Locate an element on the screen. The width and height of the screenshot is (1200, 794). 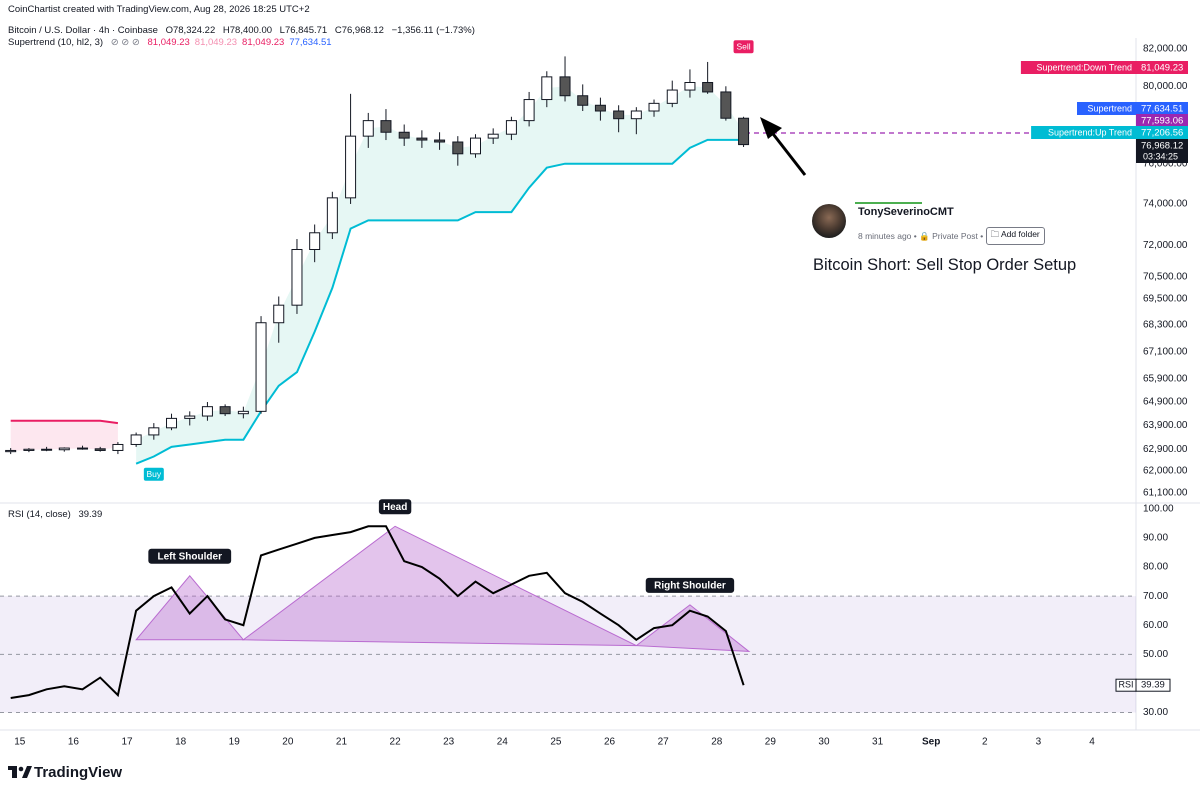
y-tick-label: 61,100.00 is located at coordinates (1165, 493).